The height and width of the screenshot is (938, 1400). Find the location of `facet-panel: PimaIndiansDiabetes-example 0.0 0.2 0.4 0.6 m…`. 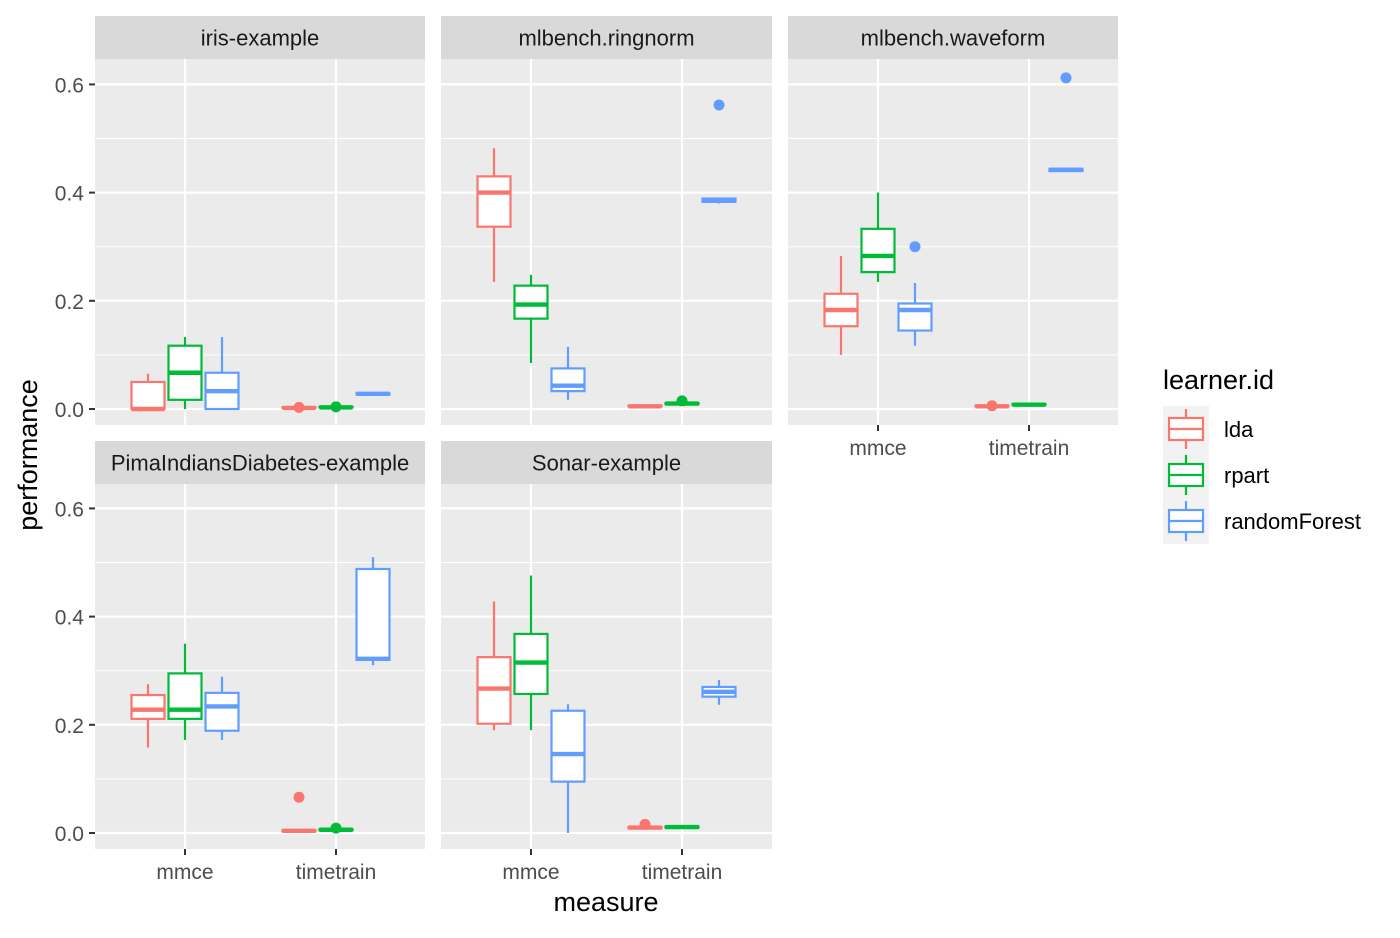

facet-panel: PimaIndiansDiabetes-example 0.0 0.2 0.4 0.6 m… is located at coordinates (240, 662).